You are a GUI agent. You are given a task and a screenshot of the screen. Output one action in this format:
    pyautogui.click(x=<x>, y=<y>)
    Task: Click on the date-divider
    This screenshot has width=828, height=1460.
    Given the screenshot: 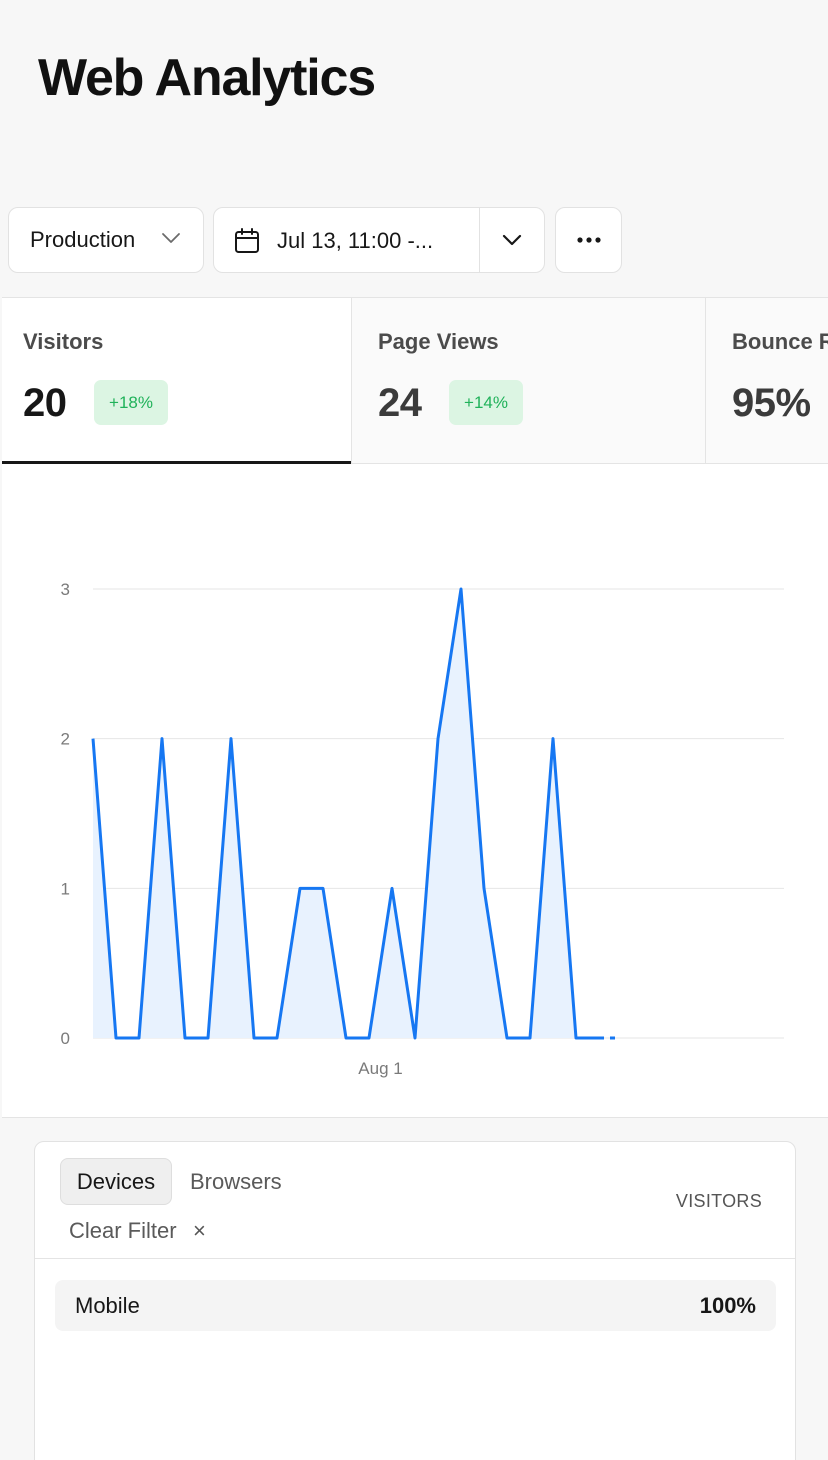 What is the action you would take?
    pyautogui.click(x=479, y=240)
    